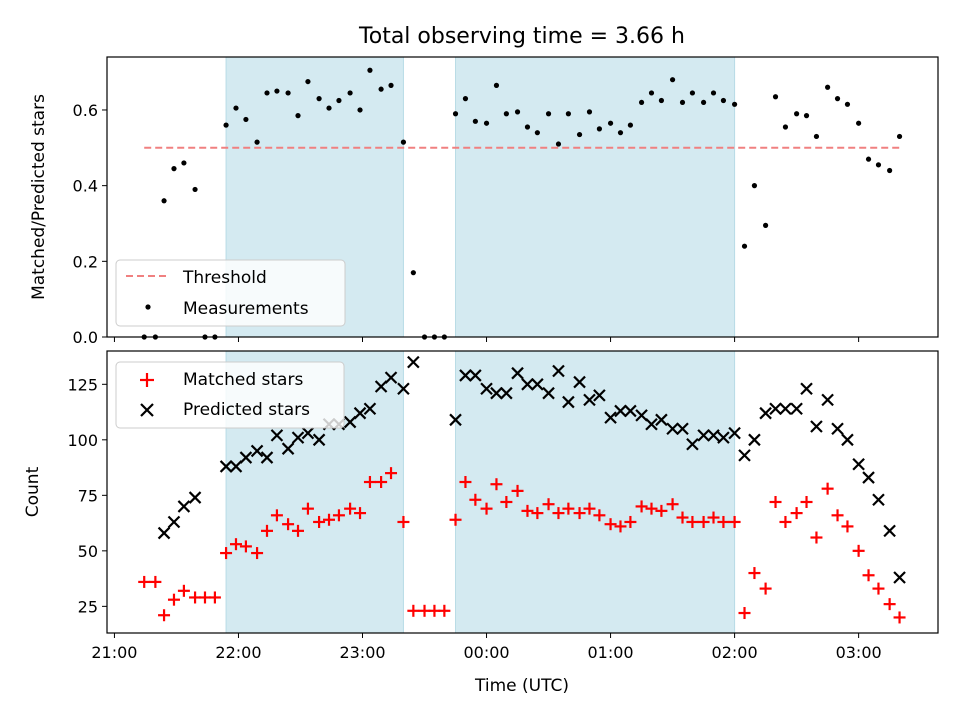 This screenshot has height=720, width=960. I want to click on x-tick-label: 21:00, so click(114, 652).